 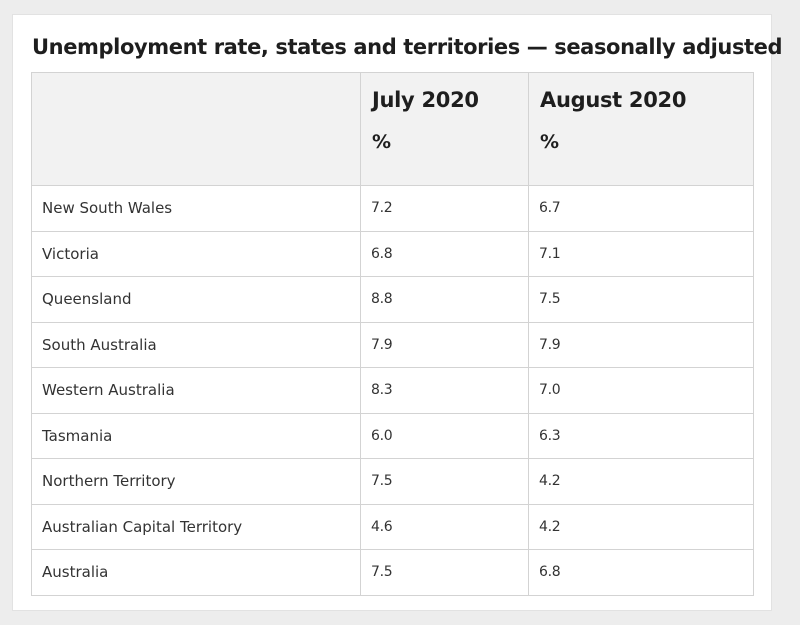 What do you see at coordinates (444, 299) in the screenshot?
I see `value-cell: 8.8` at bounding box center [444, 299].